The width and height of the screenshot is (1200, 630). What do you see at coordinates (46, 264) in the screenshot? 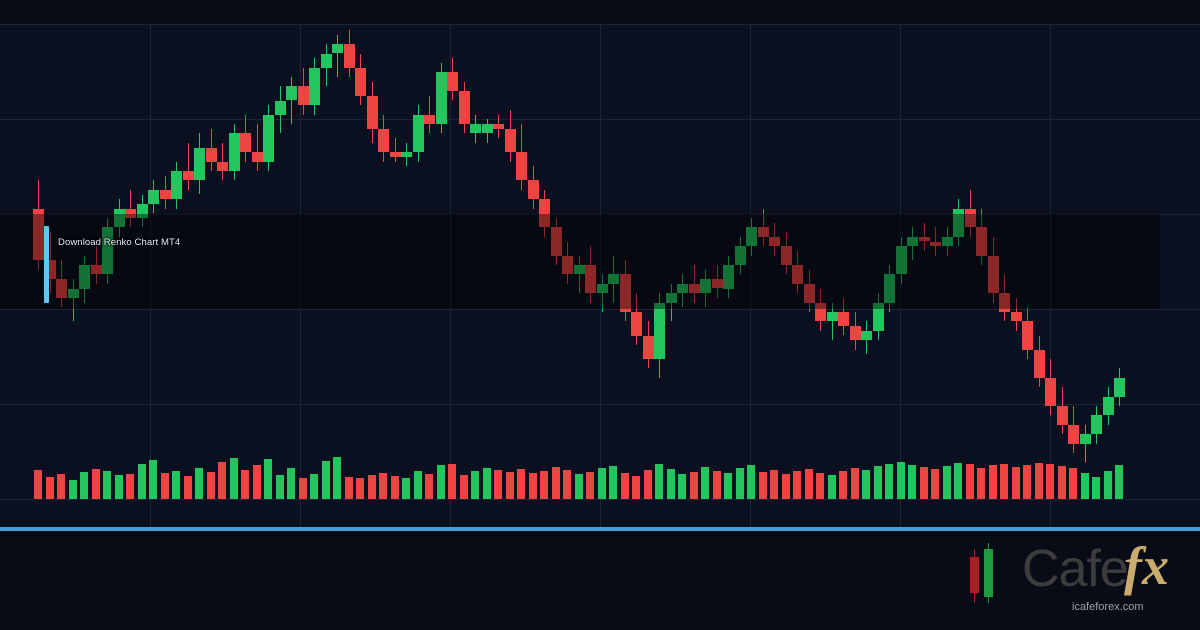
I see `price-marker-icon` at bounding box center [46, 264].